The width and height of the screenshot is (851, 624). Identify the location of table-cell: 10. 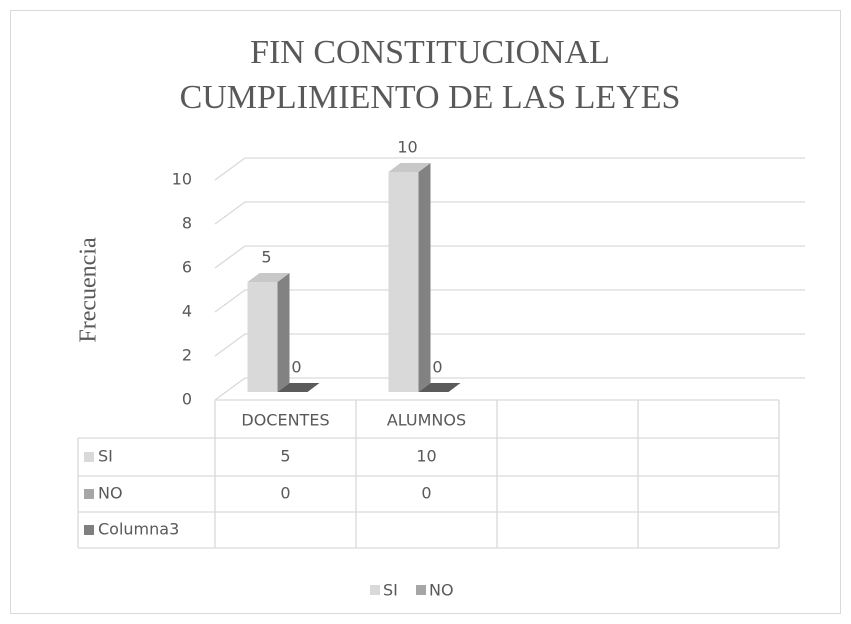
(426, 456).